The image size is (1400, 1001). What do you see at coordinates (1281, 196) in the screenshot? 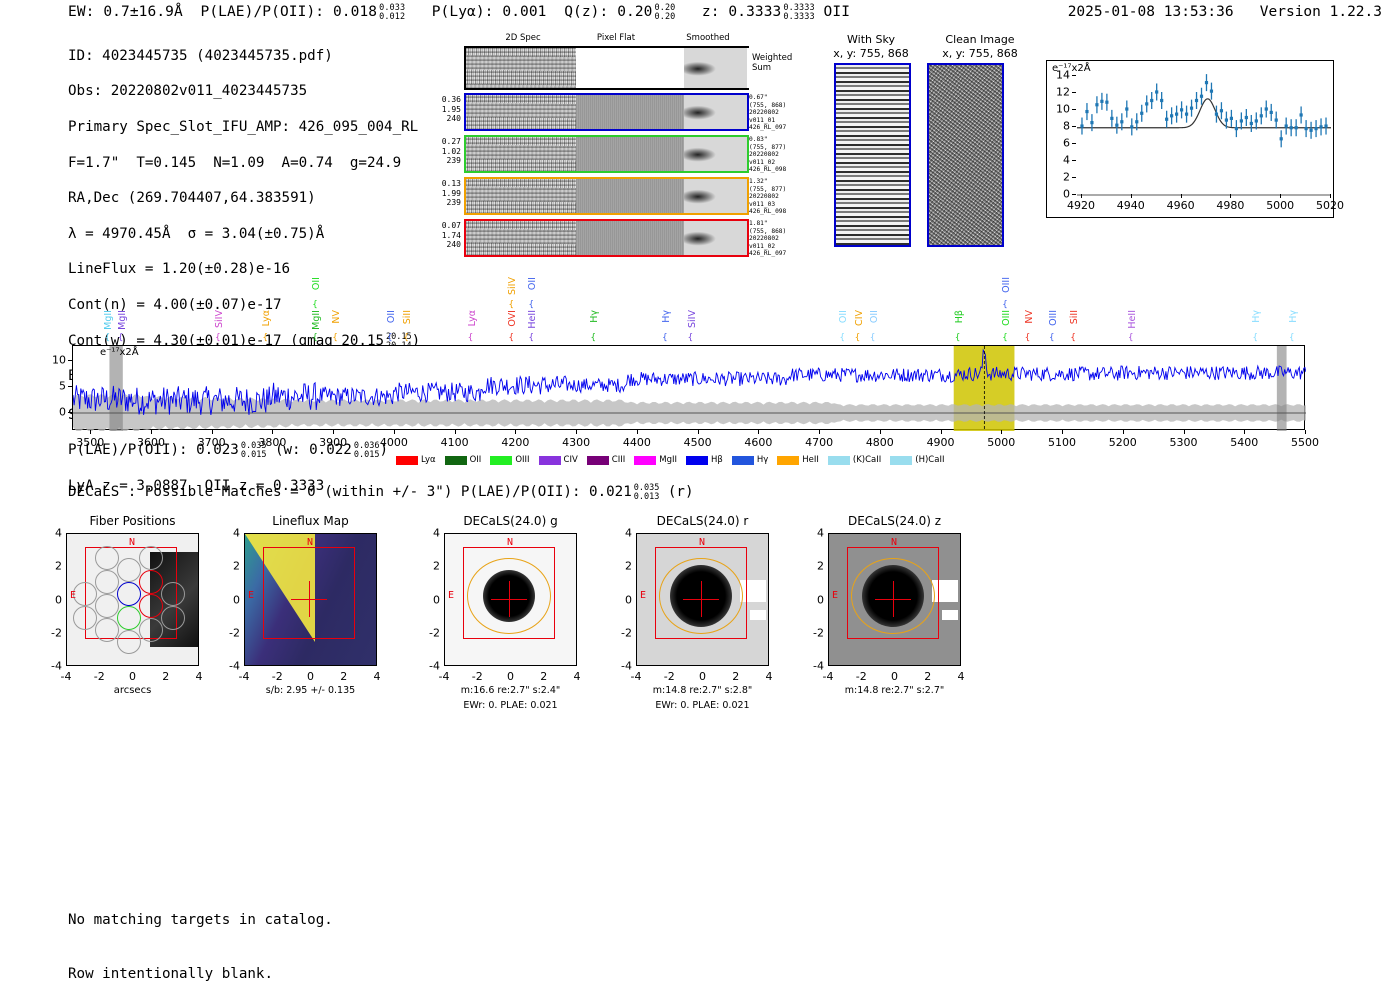
I see `fit-xtick-mark` at bounding box center [1281, 196].